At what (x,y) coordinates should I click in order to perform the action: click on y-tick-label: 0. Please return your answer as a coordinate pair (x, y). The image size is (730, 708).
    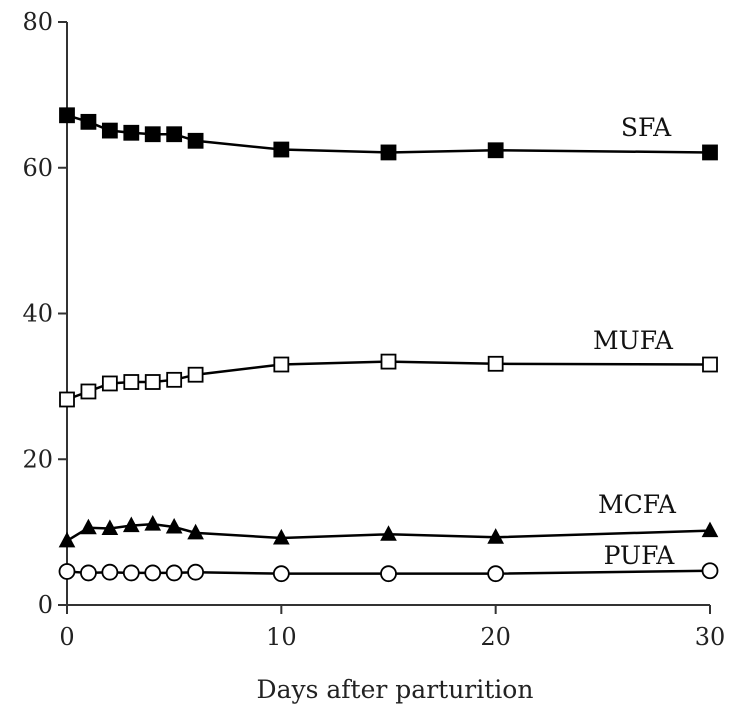
    Looking at the image, I should click on (45, 605).